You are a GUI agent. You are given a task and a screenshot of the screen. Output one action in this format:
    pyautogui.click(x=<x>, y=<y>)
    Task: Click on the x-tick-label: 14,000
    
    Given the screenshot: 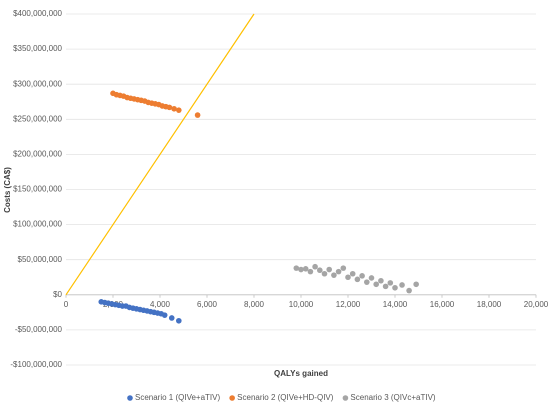 What is the action you would take?
    pyautogui.click(x=395, y=304)
    